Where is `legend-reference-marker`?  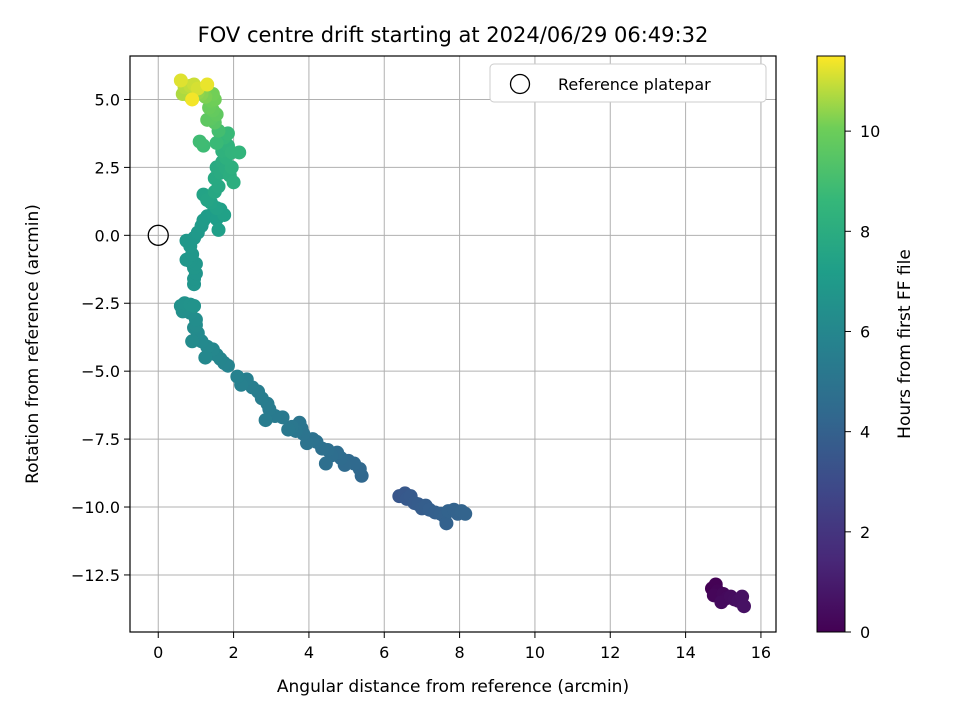
legend-reference-marker is located at coordinates (520, 84).